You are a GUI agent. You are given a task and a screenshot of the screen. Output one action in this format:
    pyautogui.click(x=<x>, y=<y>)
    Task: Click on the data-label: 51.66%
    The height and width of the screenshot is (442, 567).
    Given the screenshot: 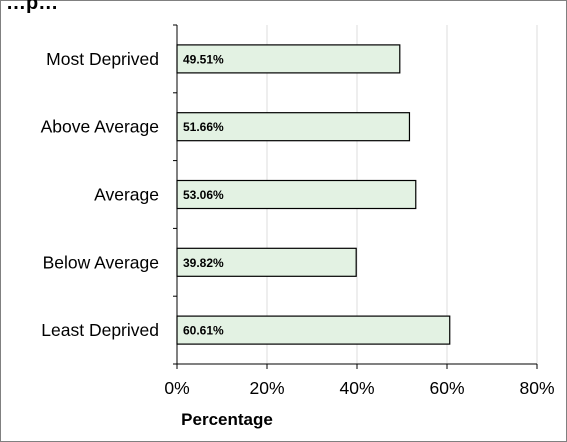 What is the action you would take?
    pyautogui.click(x=203, y=127)
    